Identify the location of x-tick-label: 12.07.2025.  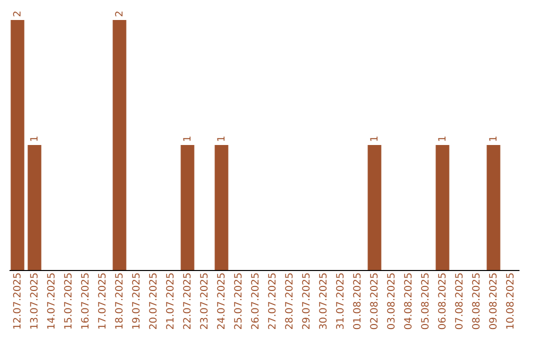
(18, 301).